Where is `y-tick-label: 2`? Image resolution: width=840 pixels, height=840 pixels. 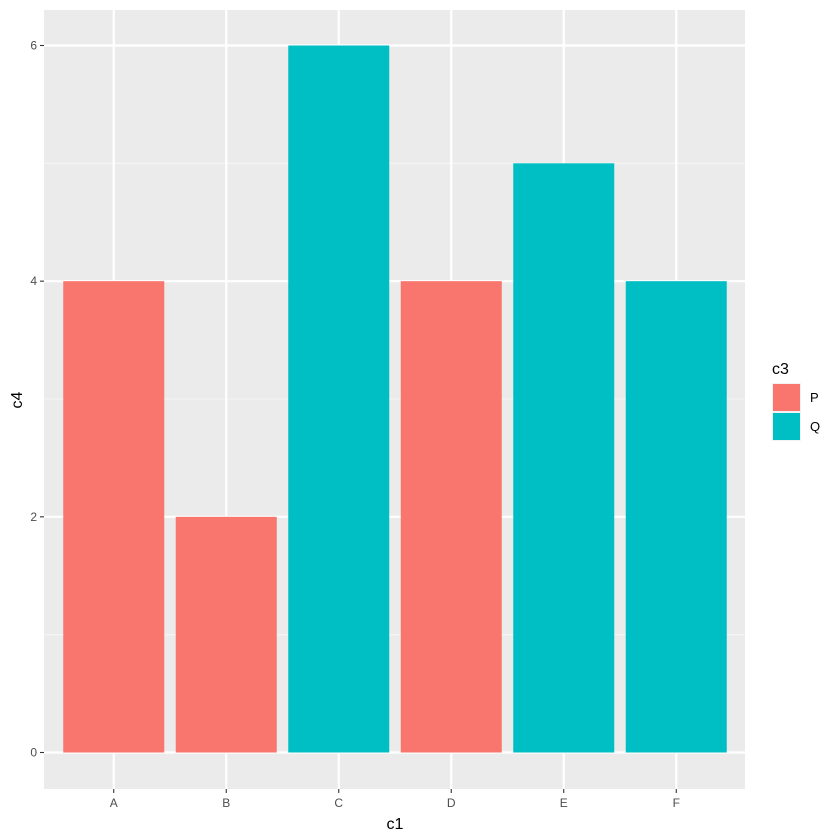
y-tick-label: 2 is located at coordinates (33, 517).